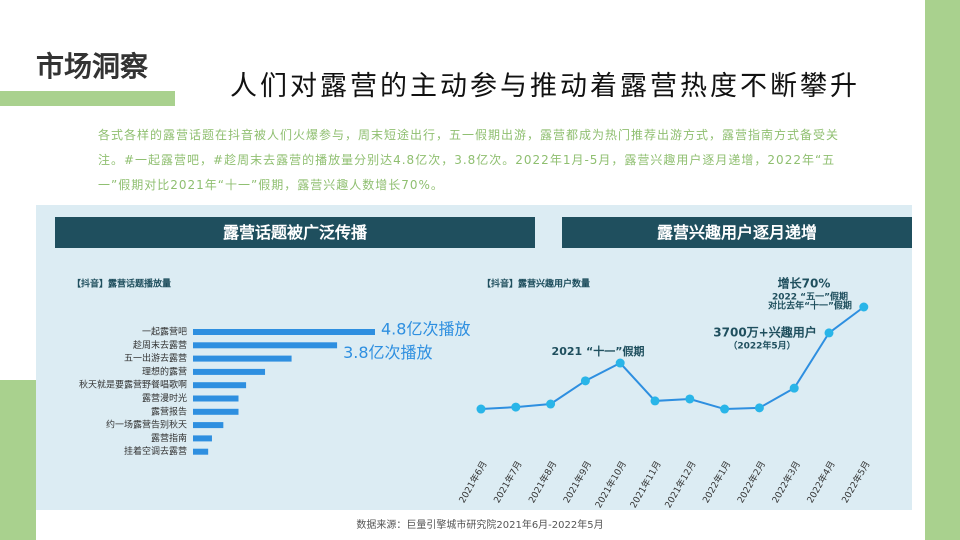 The image size is (960, 540). What do you see at coordinates (169, 438) in the screenshot?
I see `y-tick-label: 露营指南` at bounding box center [169, 438].